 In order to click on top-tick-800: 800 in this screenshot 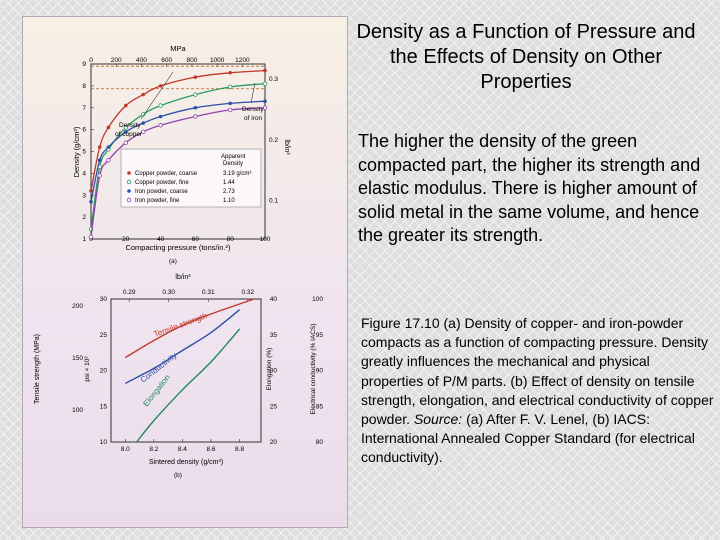, I will do `click(192, 60)`.